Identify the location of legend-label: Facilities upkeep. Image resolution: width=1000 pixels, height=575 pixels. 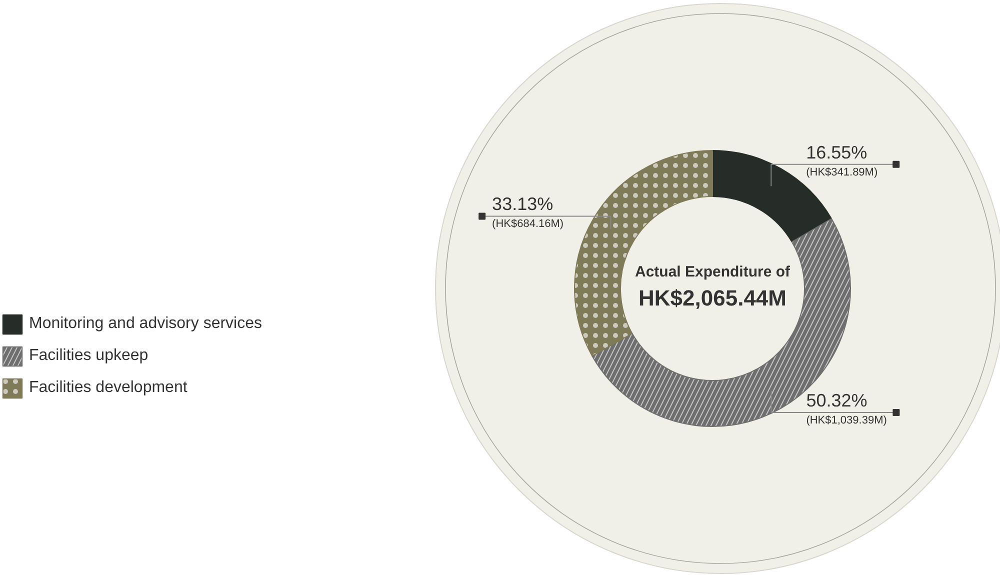
(88, 356).